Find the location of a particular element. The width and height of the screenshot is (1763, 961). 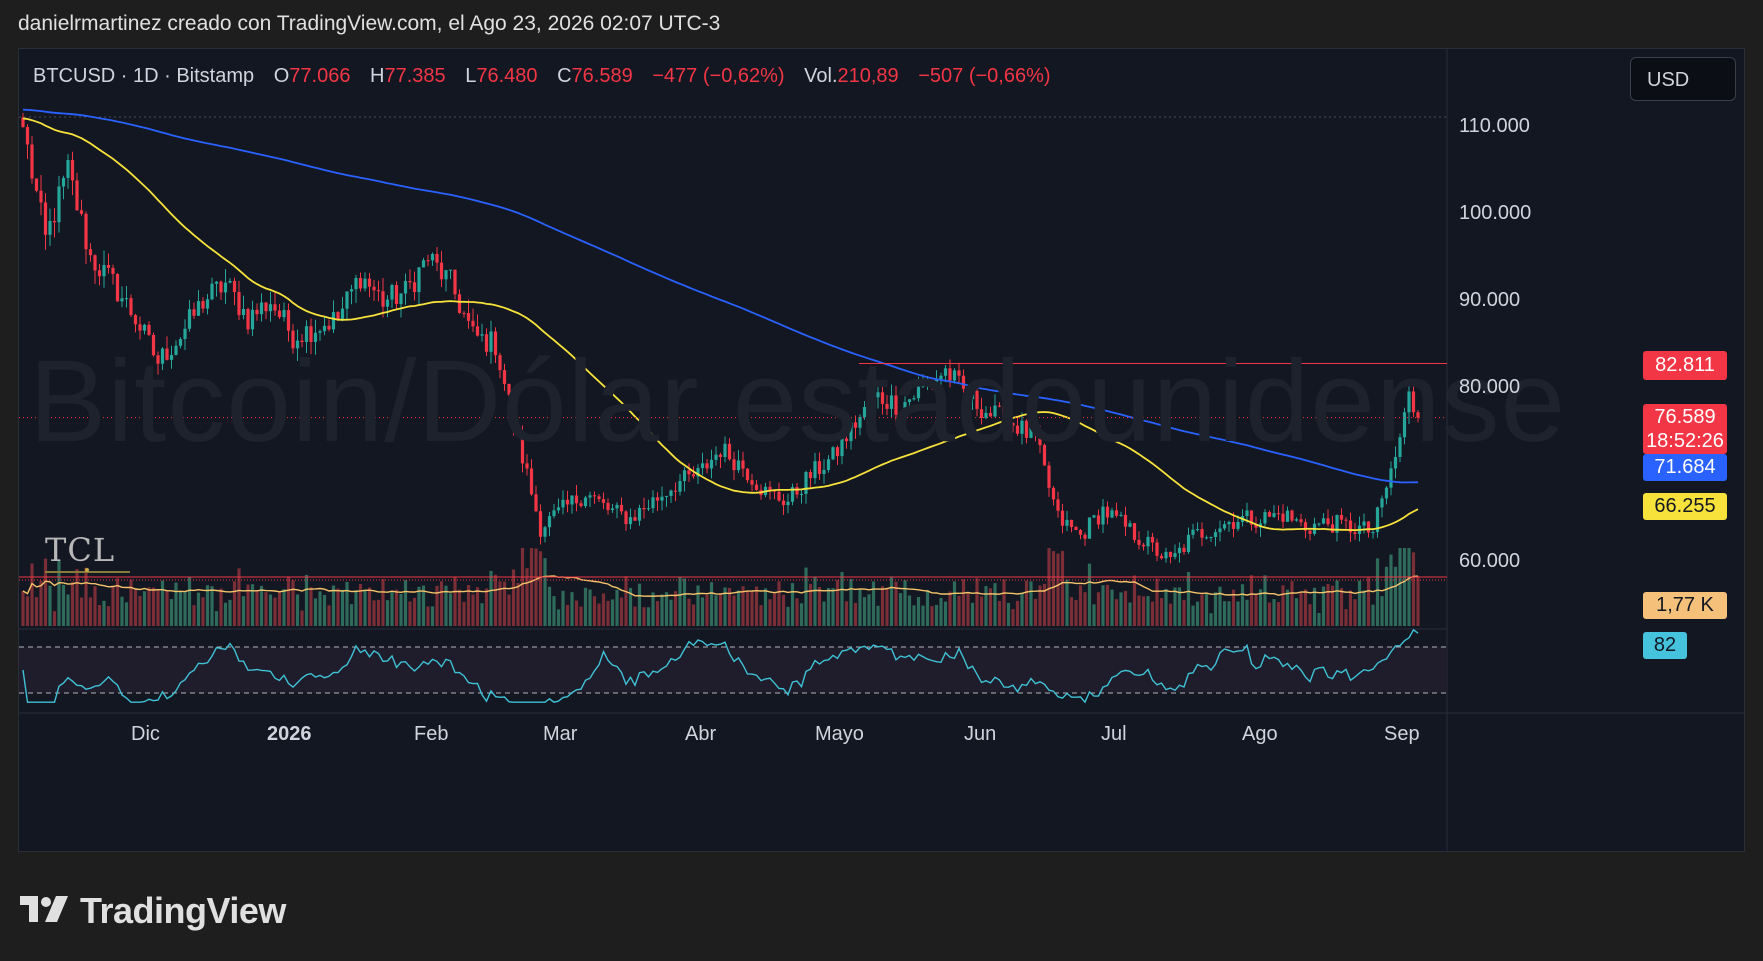

legend-open-label: O is located at coordinates (281, 76).